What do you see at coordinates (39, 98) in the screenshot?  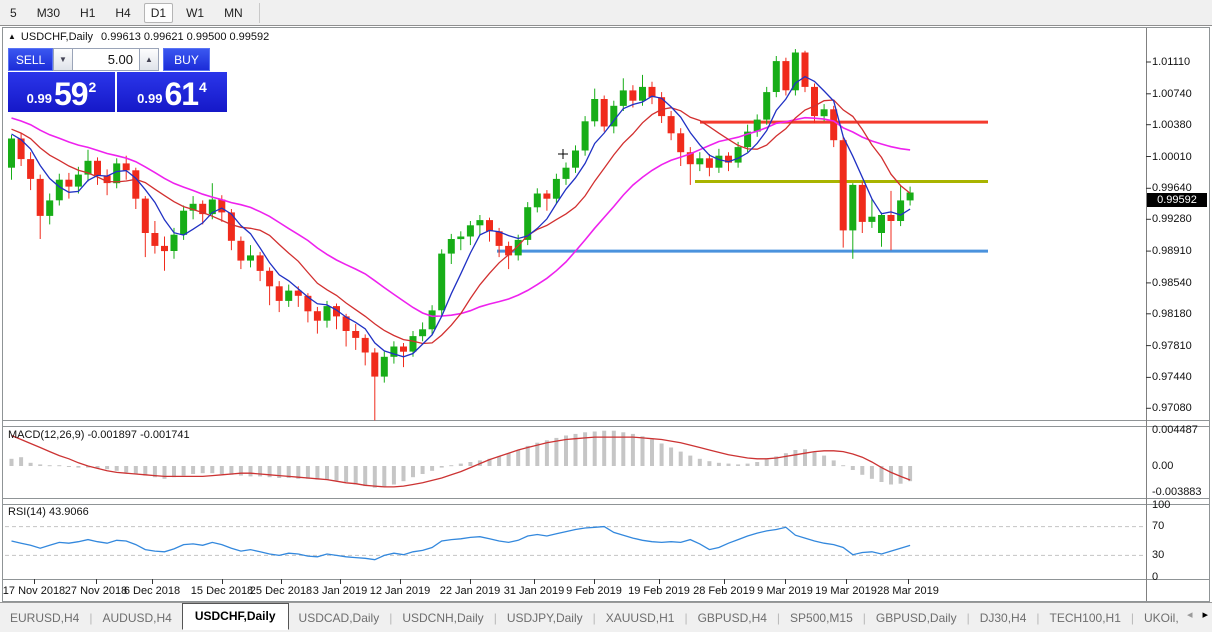 I see `sell-price-prefix: 0.99` at bounding box center [39, 98].